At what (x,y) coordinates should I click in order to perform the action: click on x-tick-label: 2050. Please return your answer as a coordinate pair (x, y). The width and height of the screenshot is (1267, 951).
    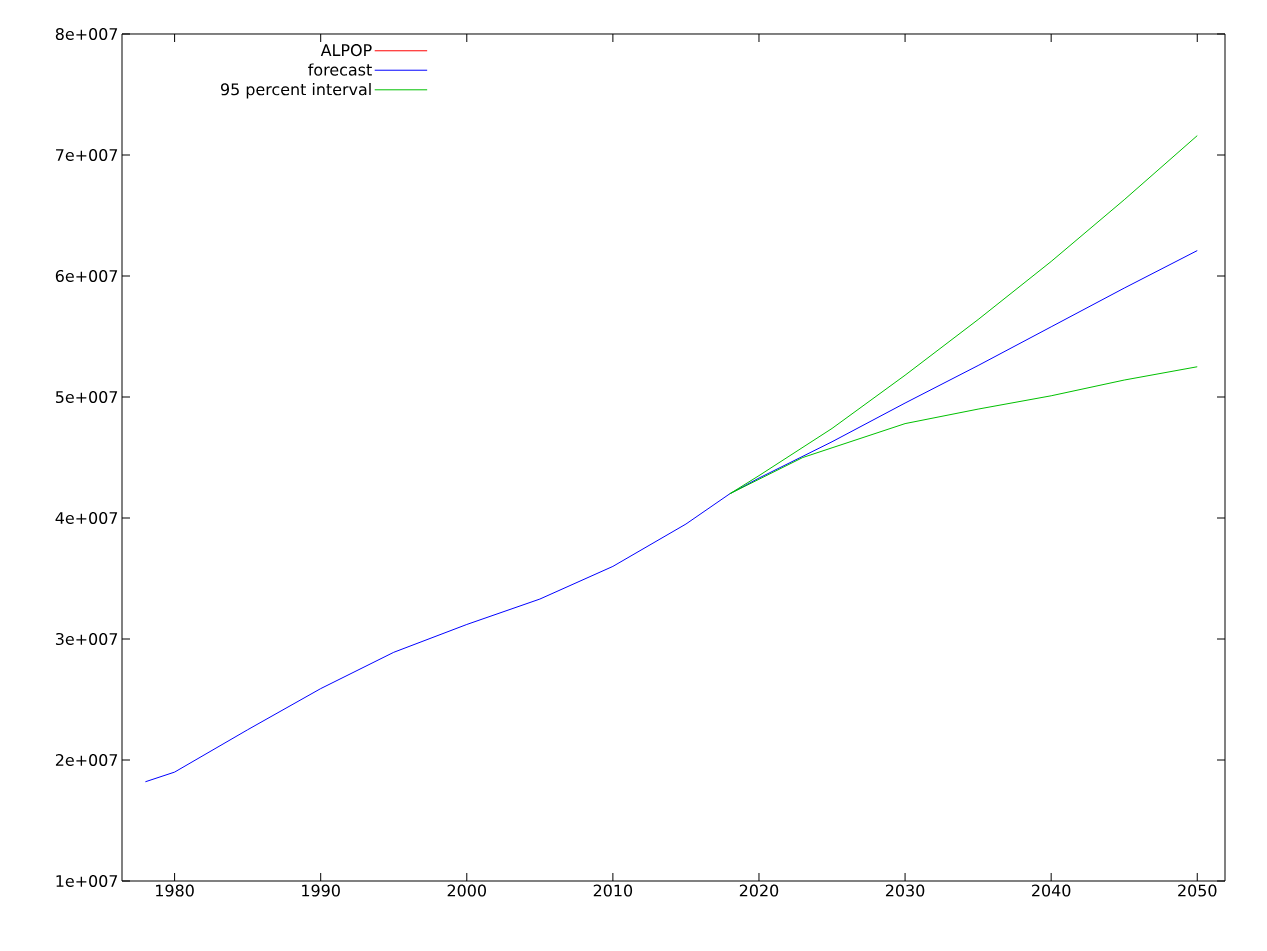
    Looking at the image, I should click on (1197, 890).